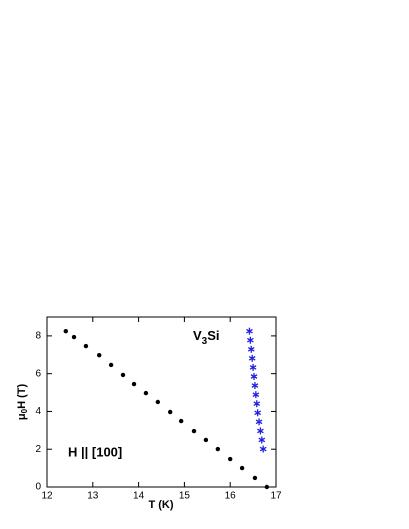  Describe the element at coordinates (22, 416) in the screenshot. I see `y-label-main: μ` at that location.